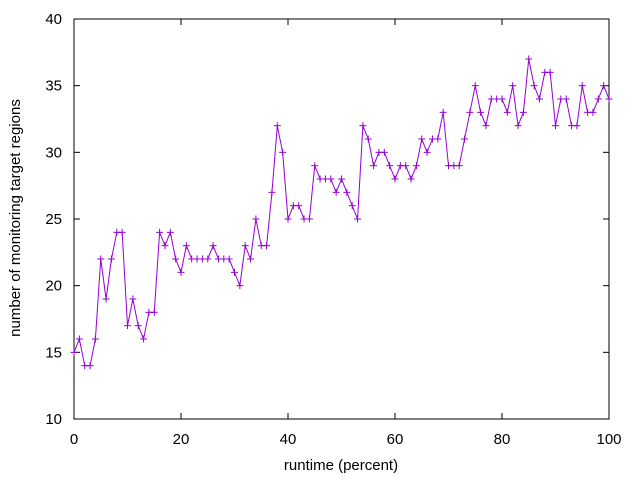 This screenshot has height=480, width=640. I want to click on y-tick-label: 40, so click(53, 19).